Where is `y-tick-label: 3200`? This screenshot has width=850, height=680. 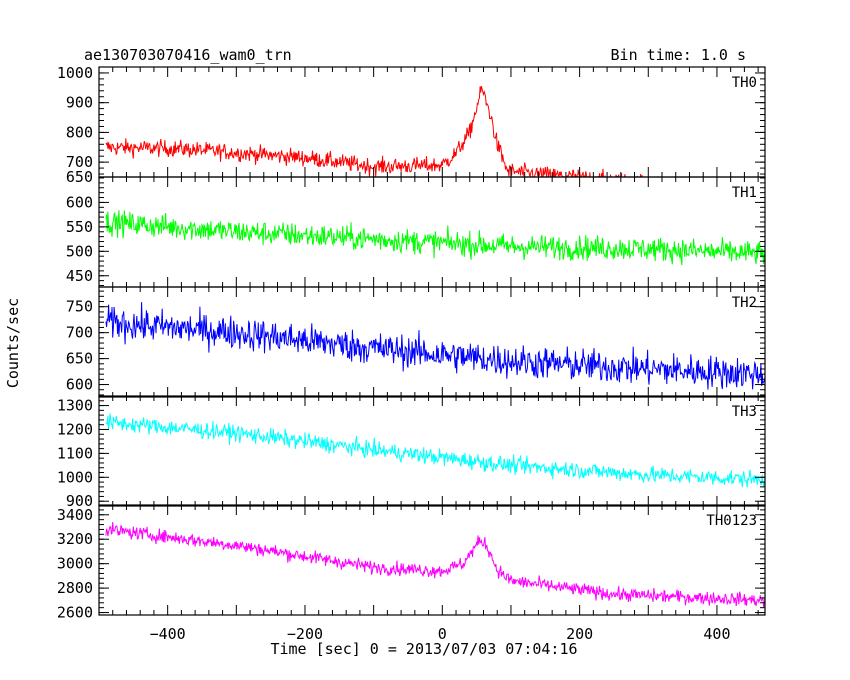
y-tick-label: 3200 is located at coordinates (75, 539).